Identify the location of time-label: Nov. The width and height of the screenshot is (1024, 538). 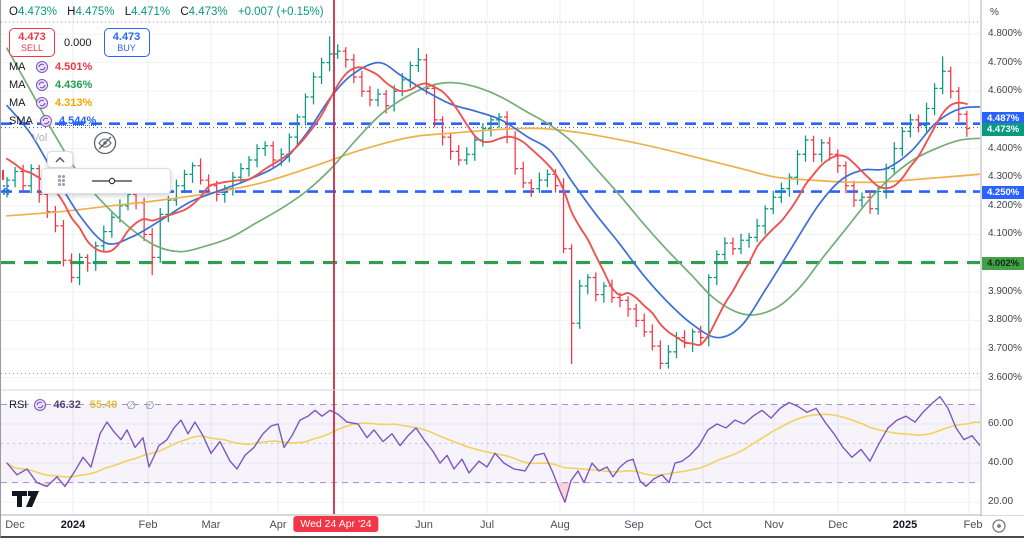
(774, 525).